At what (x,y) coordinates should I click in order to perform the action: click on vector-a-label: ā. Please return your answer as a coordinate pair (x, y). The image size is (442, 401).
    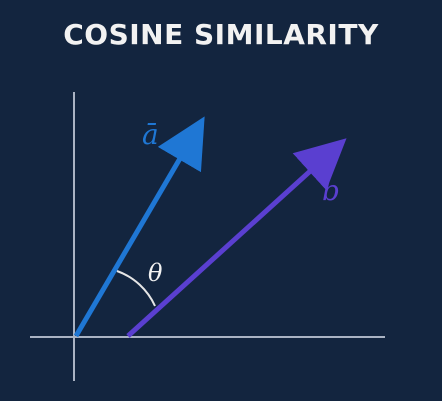
    Looking at the image, I should click on (150, 134).